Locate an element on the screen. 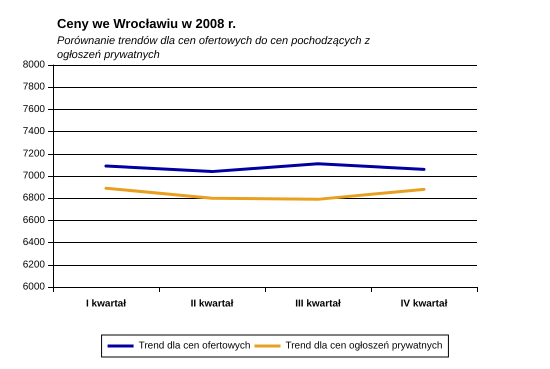 The width and height of the screenshot is (550, 369). x-tick-label: I kwartał is located at coordinates (106, 304).